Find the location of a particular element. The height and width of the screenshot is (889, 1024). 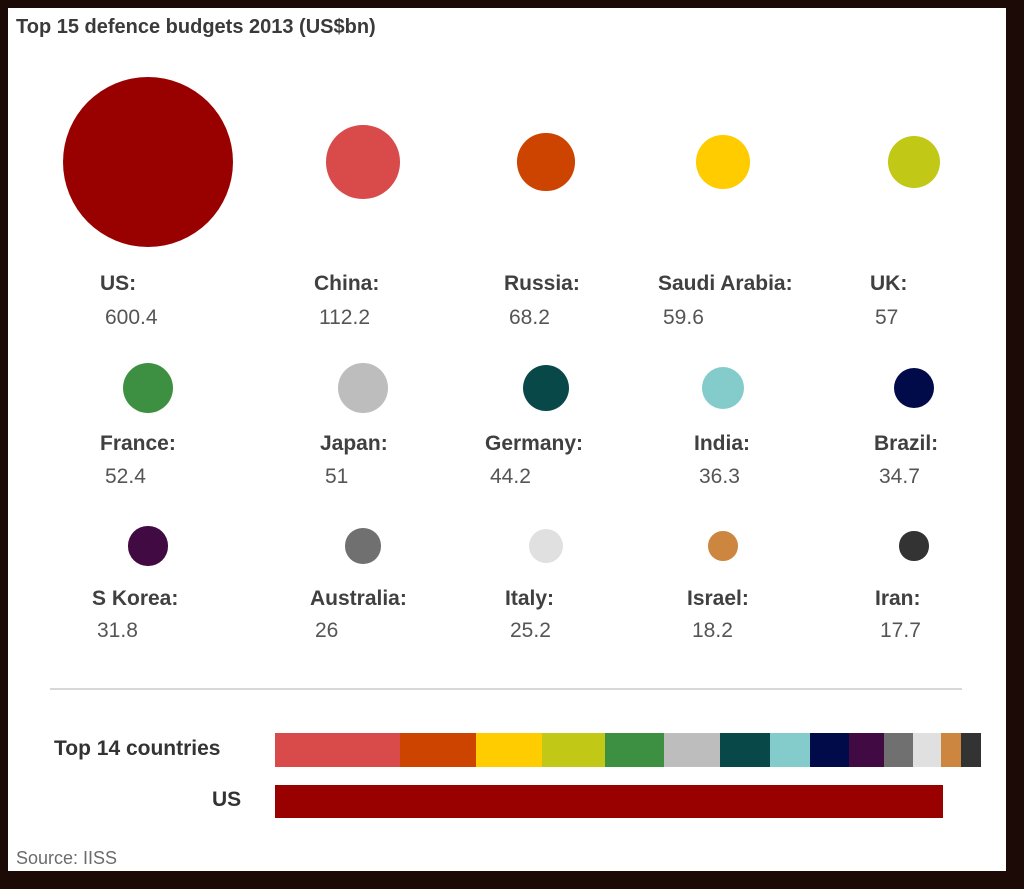

country-label: Germany: is located at coordinates (534, 443).